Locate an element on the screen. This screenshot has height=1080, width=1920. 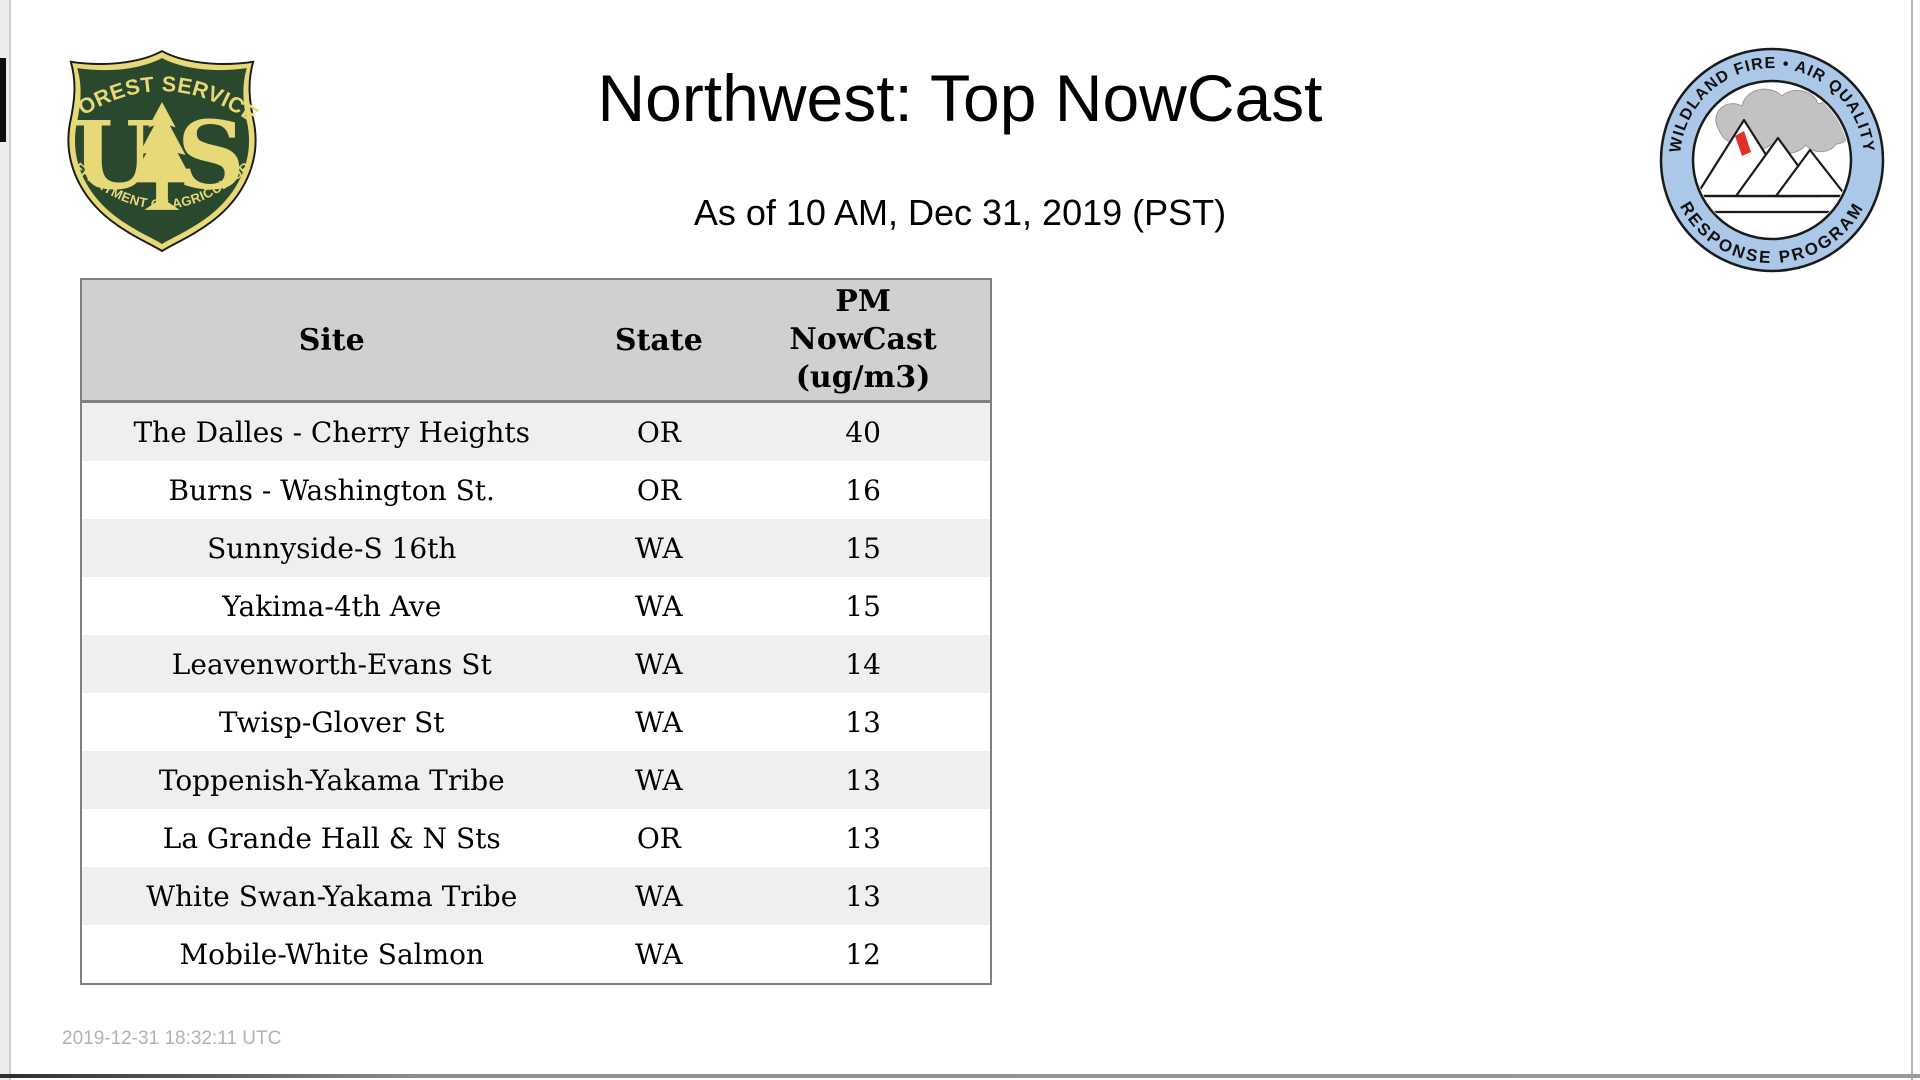
window-frame-left-strip is located at coordinates (4, 540).